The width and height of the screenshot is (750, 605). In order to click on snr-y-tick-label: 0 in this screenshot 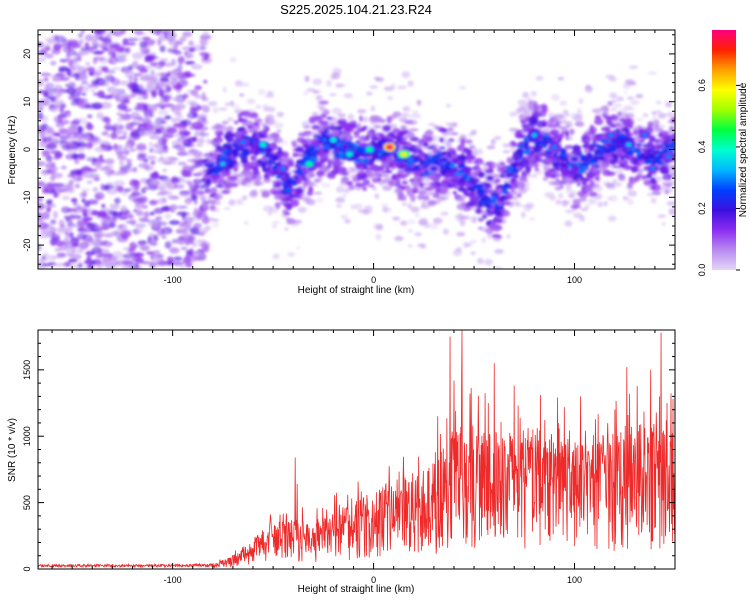, I will do `click(27, 568)`.